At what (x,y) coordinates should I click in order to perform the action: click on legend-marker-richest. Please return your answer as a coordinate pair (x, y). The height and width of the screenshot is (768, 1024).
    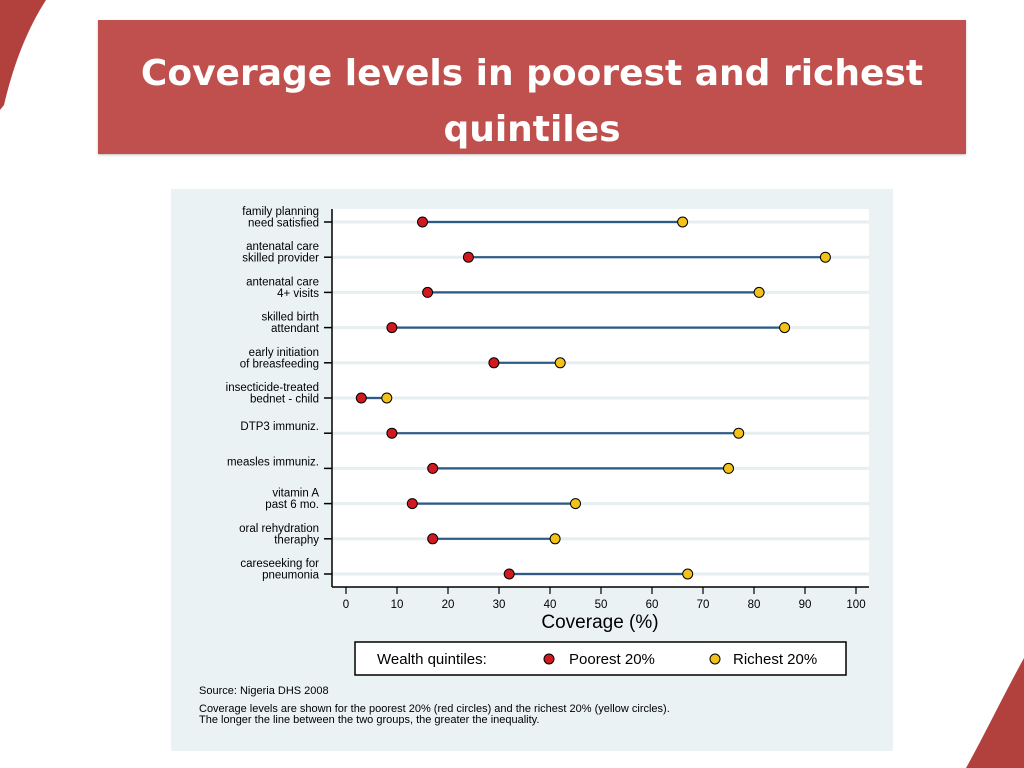
    Looking at the image, I should click on (715, 659).